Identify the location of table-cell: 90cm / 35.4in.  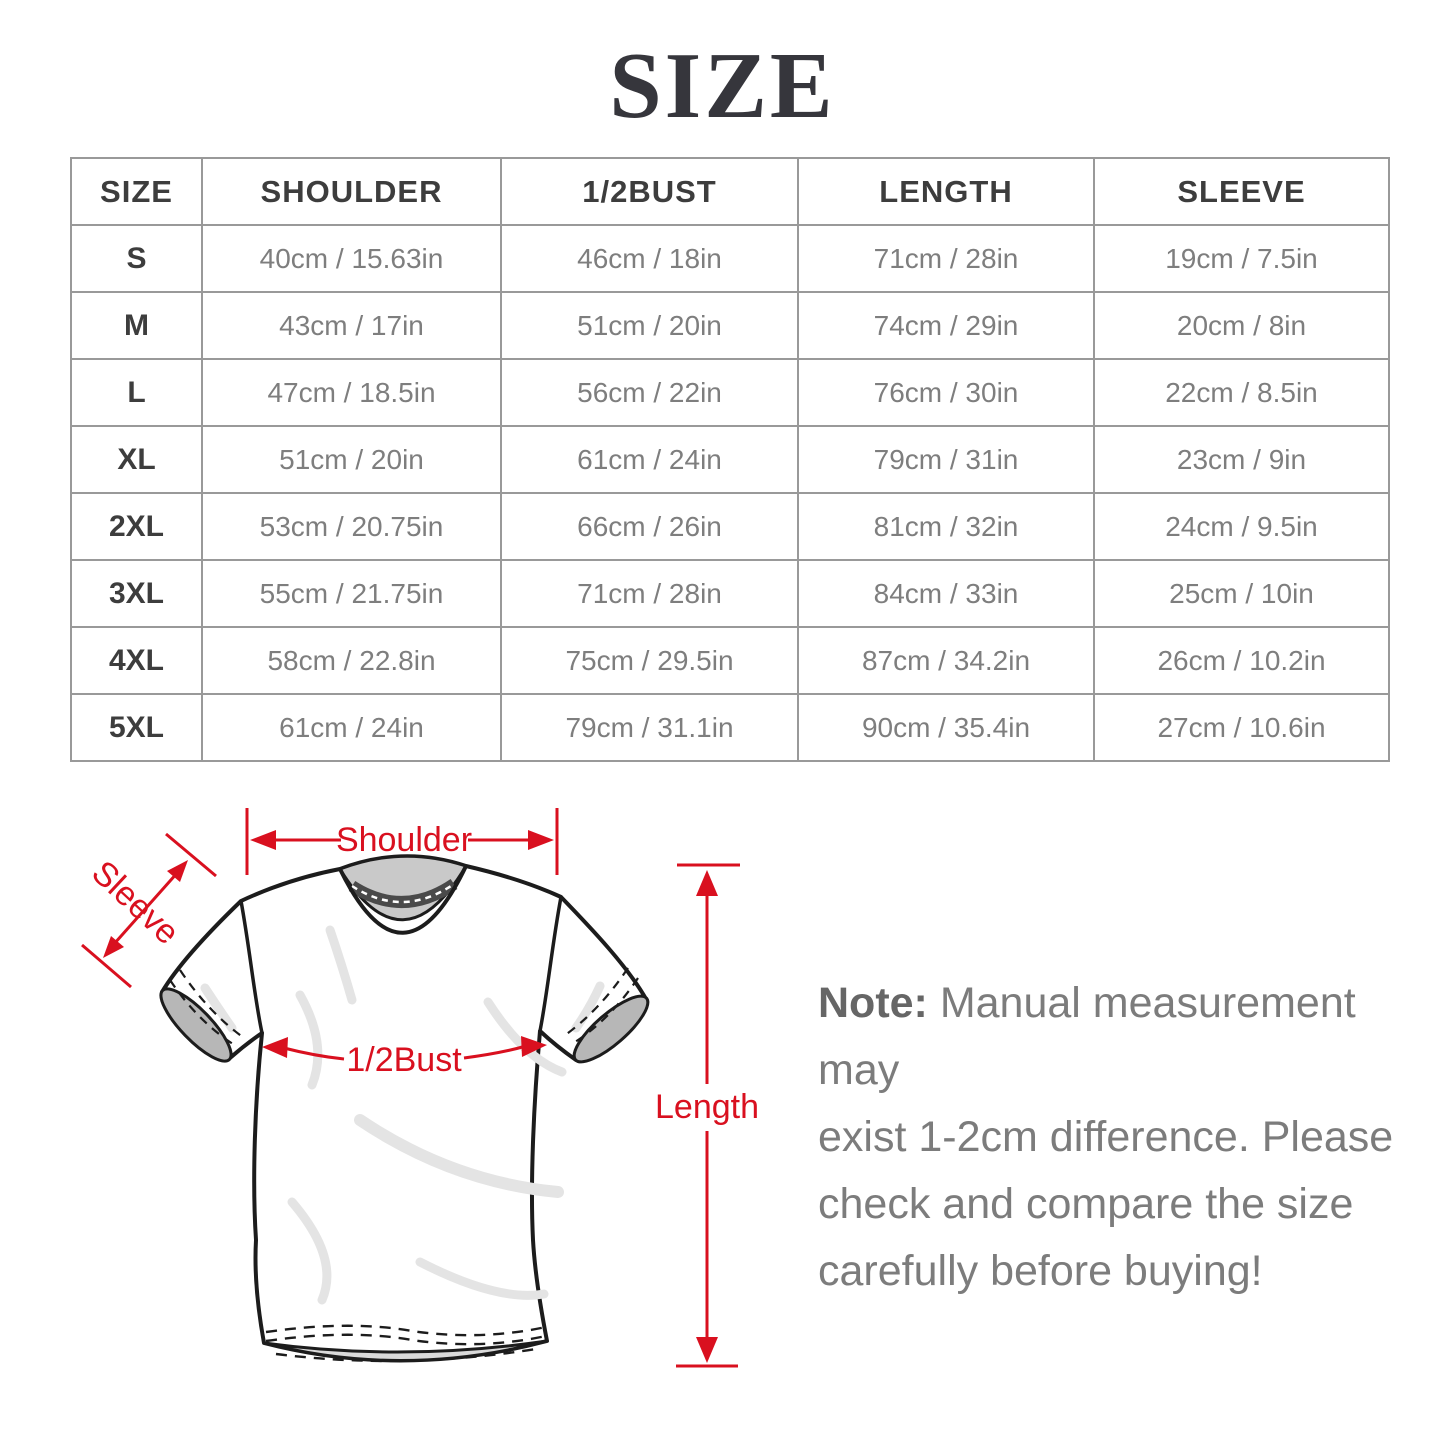
(946, 727).